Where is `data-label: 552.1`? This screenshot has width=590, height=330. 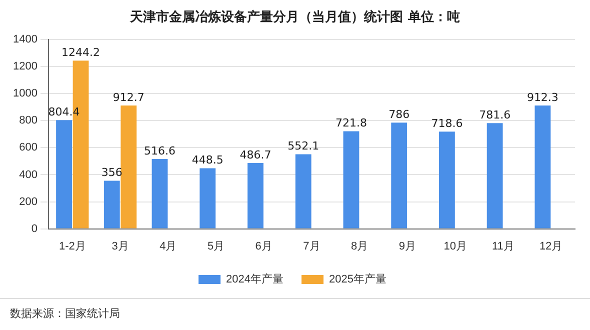 data-label: 552.1 is located at coordinates (304, 146).